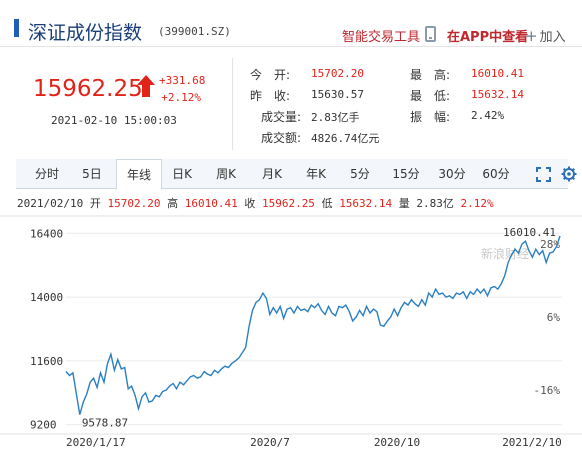  What do you see at coordinates (43, 425) in the screenshot?
I see `y-tick-label: 9200` at bounding box center [43, 425].